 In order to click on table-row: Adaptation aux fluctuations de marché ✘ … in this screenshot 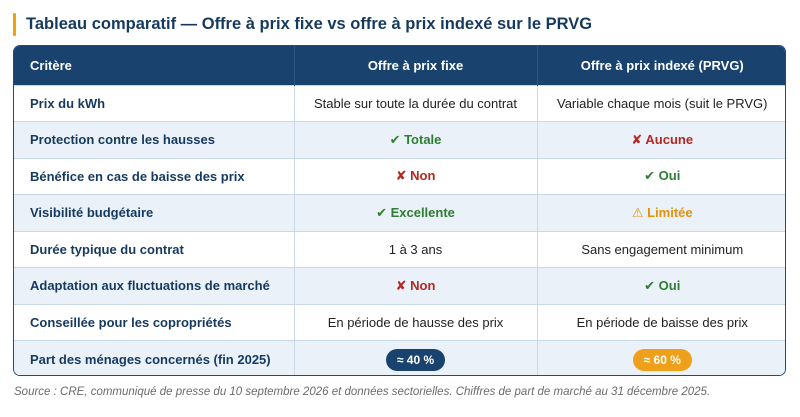, I will do `click(399, 285)`.